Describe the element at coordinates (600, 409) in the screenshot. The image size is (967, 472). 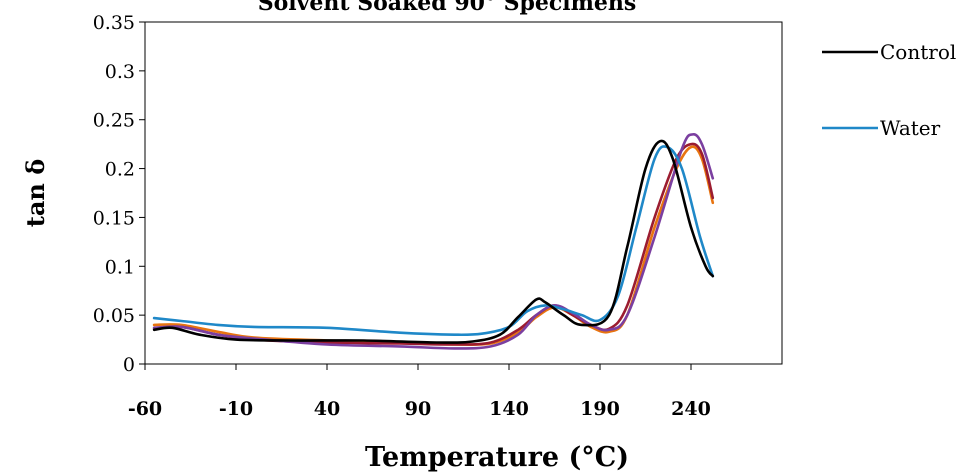
I see `x-tick-label: 190` at that location.